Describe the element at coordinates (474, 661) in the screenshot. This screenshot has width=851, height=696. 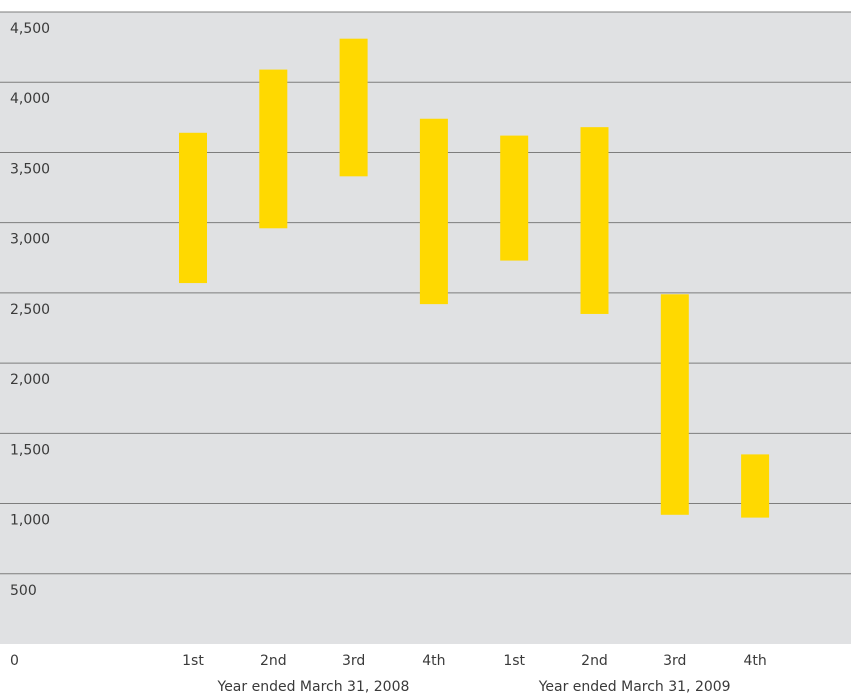
I see `x-axis: 1st 2nd 3rd 4th 1st 2nd 3rd 4th` at that location.